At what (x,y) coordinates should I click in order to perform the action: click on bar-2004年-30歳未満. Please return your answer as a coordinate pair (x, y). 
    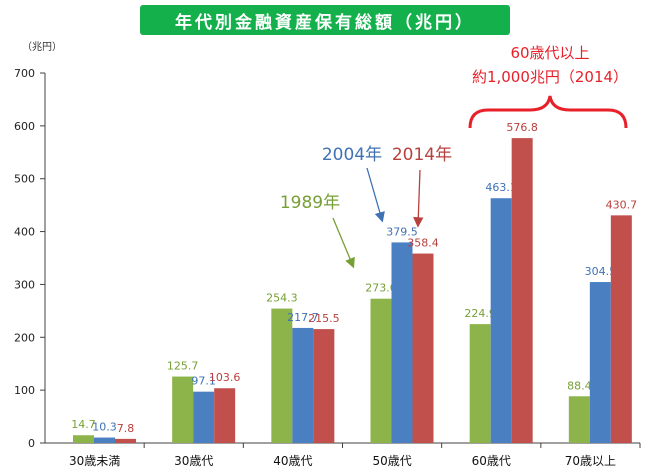
    Looking at the image, I should click on (104, 440).